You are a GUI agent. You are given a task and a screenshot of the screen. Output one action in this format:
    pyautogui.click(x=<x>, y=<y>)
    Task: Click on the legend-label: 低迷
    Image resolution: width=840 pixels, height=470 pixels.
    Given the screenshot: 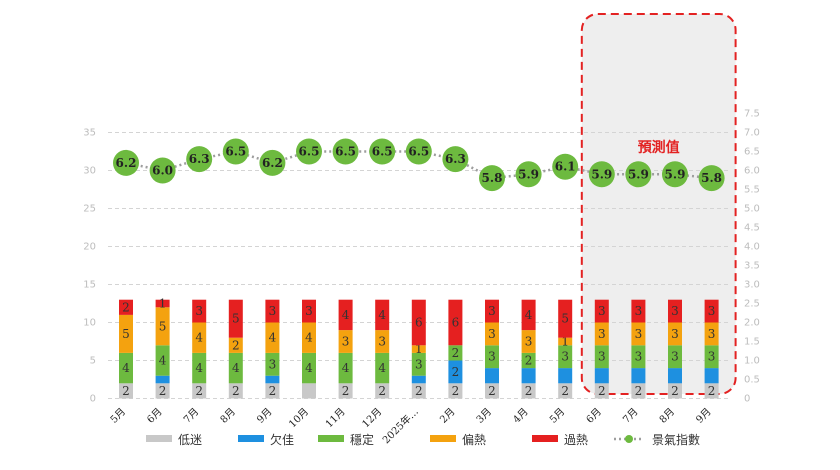 What is the action you would take?
    pyautogui.click(x=190, y=440)
    